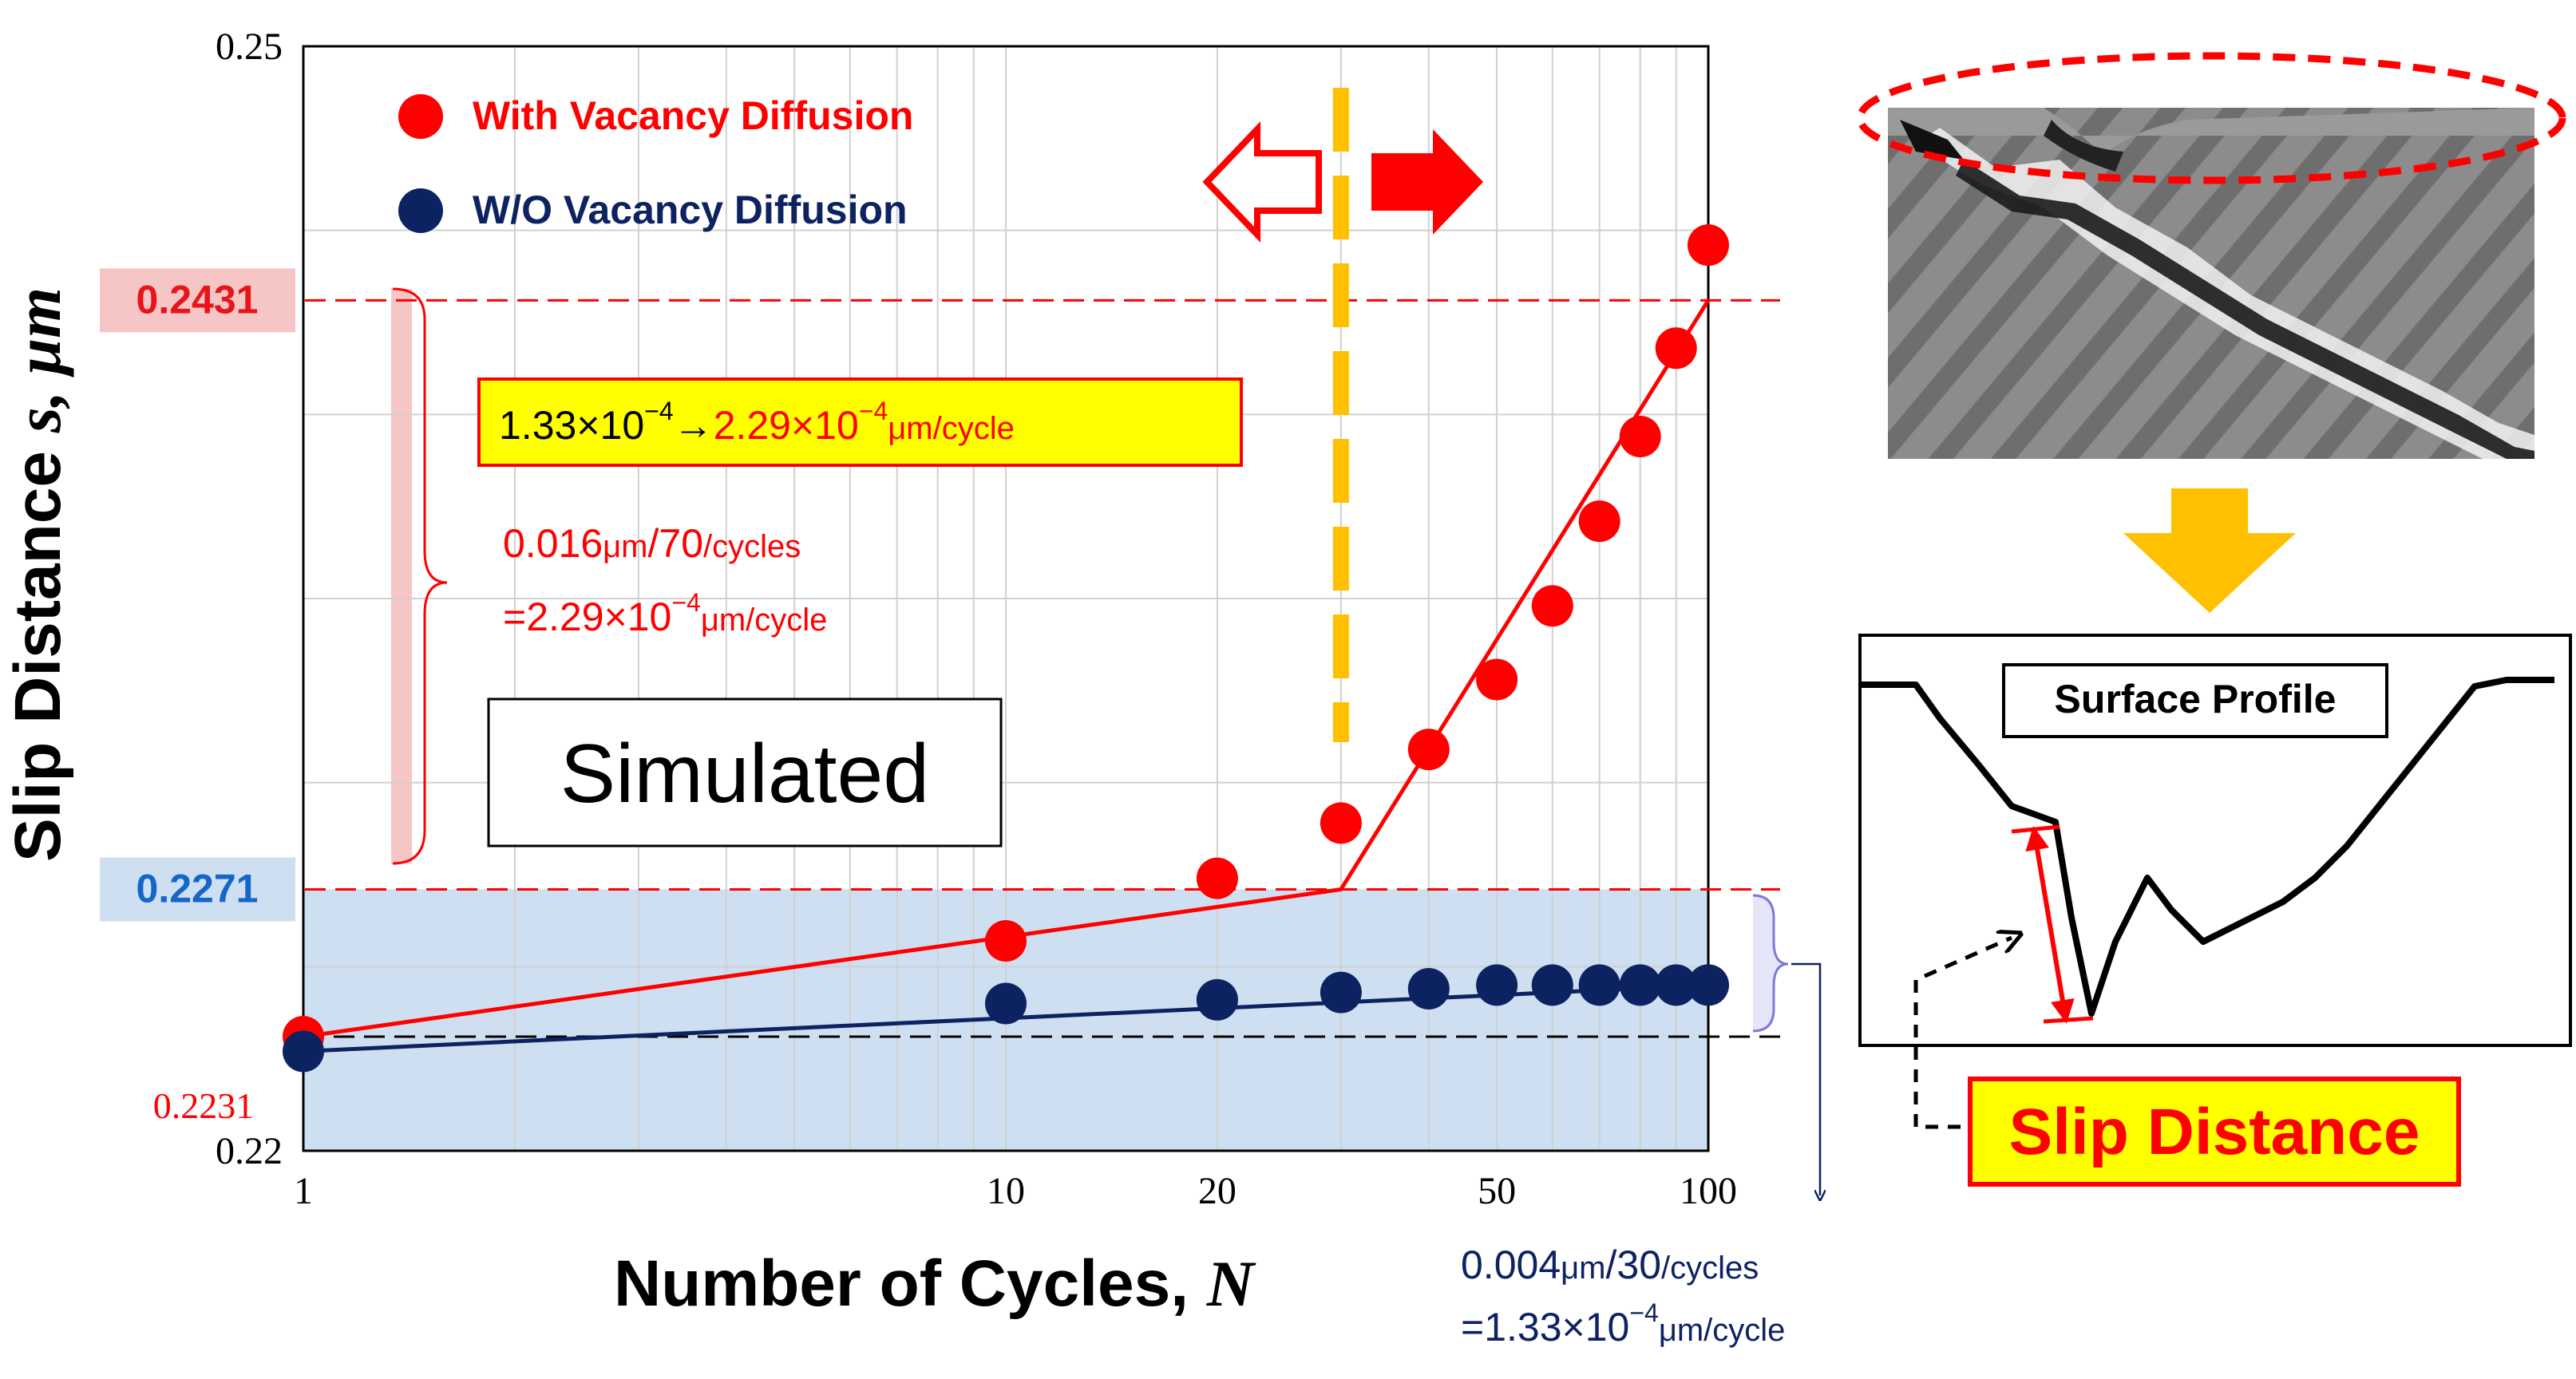 Image resolution: width=2576 pixels, height=1379 pixels. What do you see at coordinates (402, 576) in the screenshot?
I see `pink-increment-band` at bounding box center [402, 576].